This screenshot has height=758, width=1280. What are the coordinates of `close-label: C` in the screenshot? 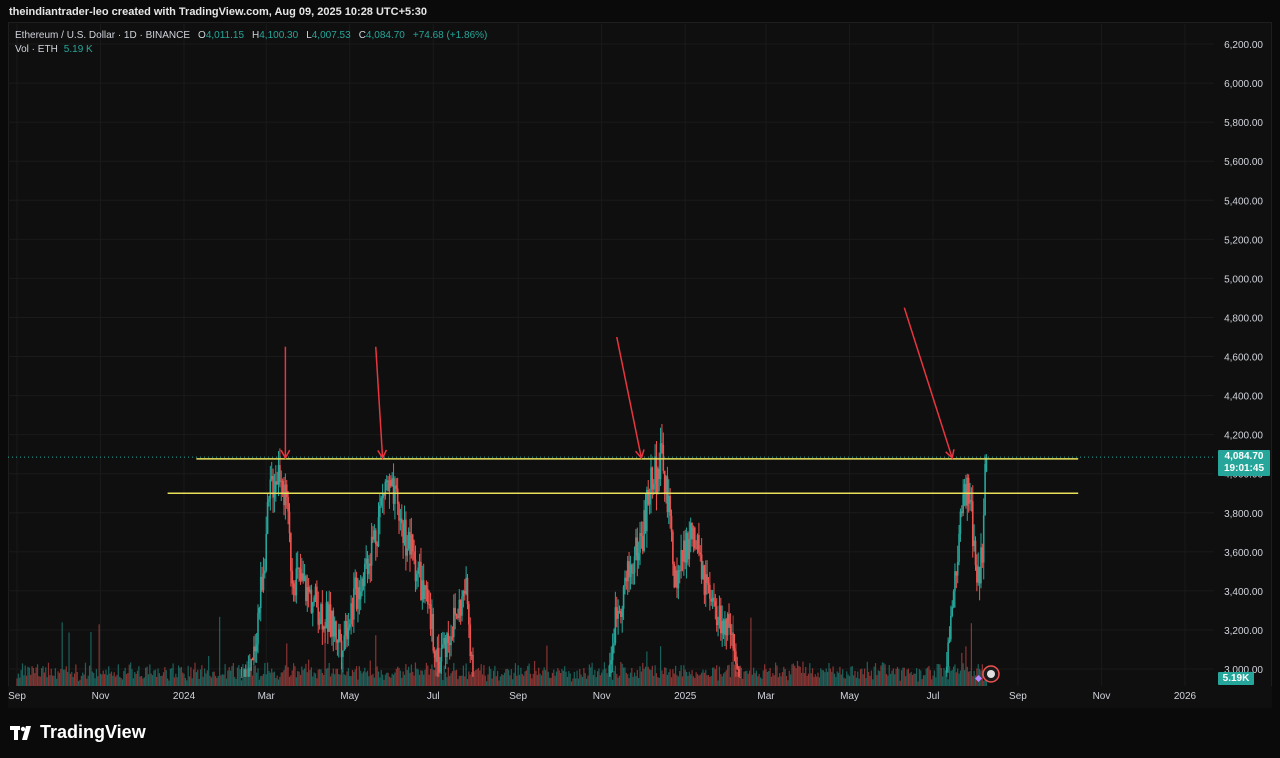 It's located at (362, 35).